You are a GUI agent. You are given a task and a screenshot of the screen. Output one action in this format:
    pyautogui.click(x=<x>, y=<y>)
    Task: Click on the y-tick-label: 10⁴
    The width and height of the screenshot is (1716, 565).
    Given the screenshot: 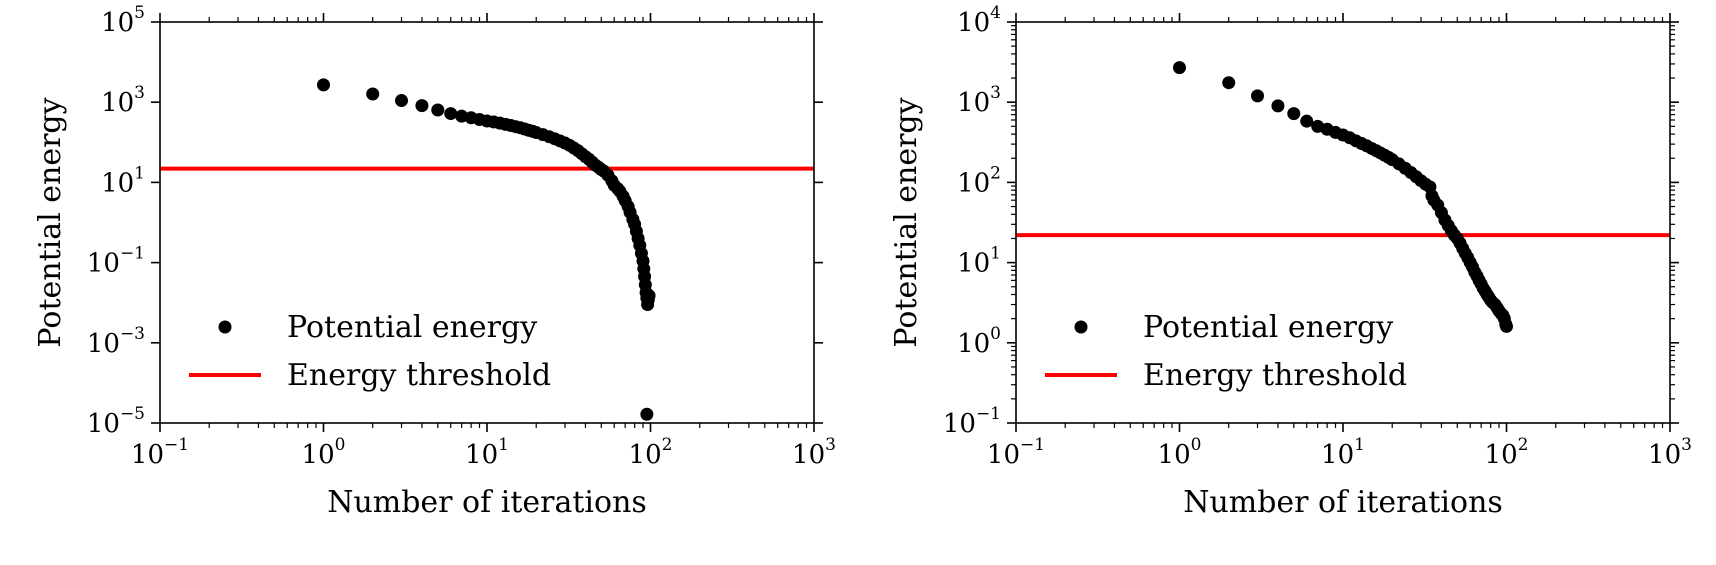 What is the action you would take?
    pyautogui.click(x=979, y=20)
    